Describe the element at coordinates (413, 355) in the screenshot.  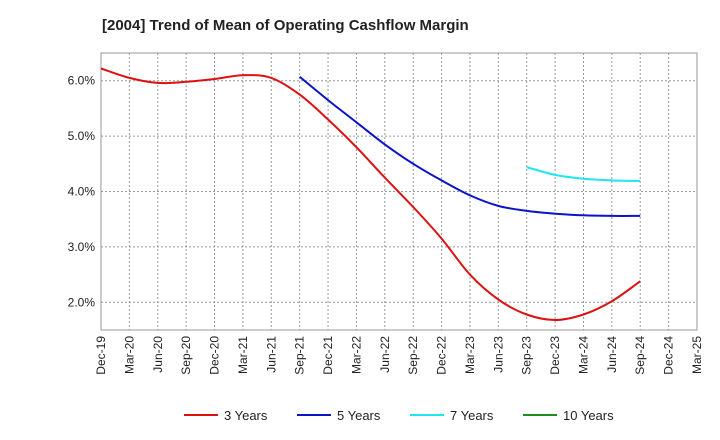
I see `x-tick-label: Sep-22` at that location.